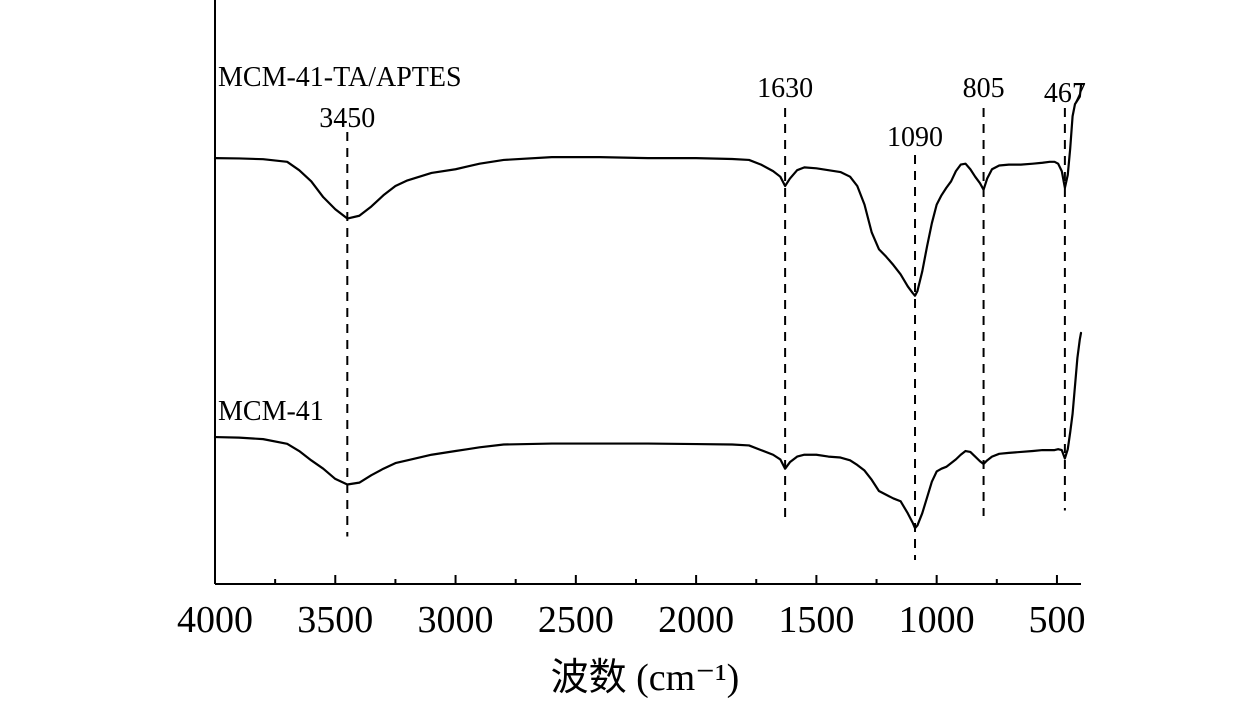  I want to click on peak-label: 805, so click(984, 88).